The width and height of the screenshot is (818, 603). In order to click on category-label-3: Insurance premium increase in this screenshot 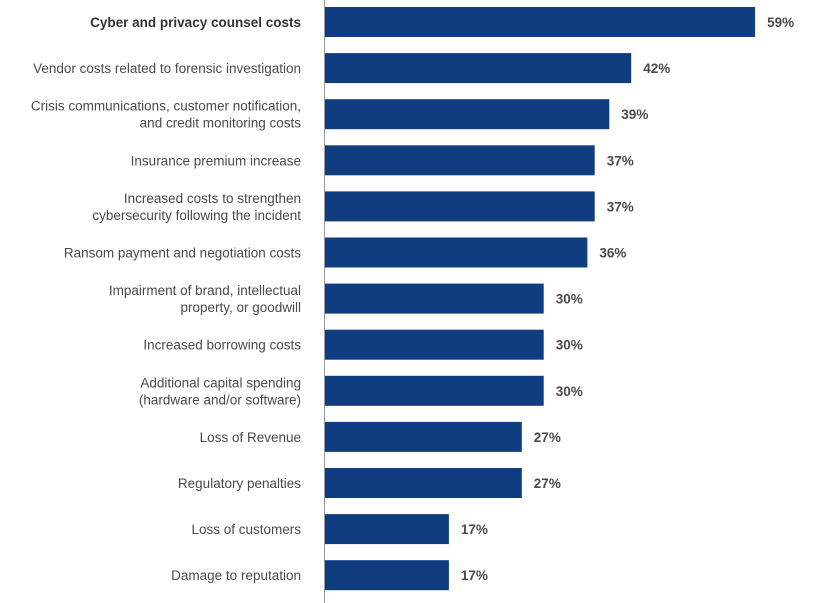, I will do `click(216, 160)`.